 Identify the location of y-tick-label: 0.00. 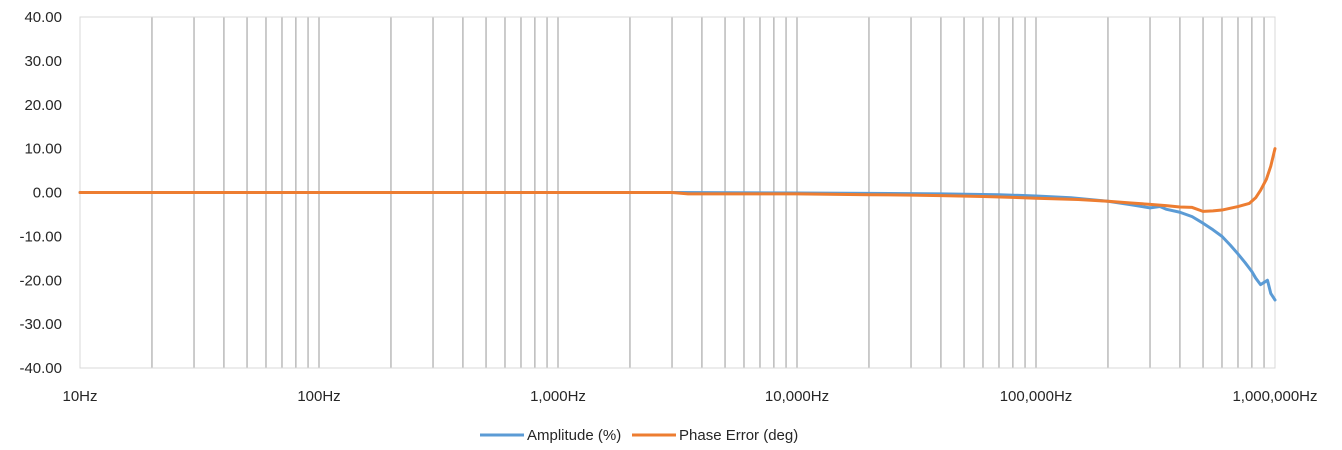
(47, 193).